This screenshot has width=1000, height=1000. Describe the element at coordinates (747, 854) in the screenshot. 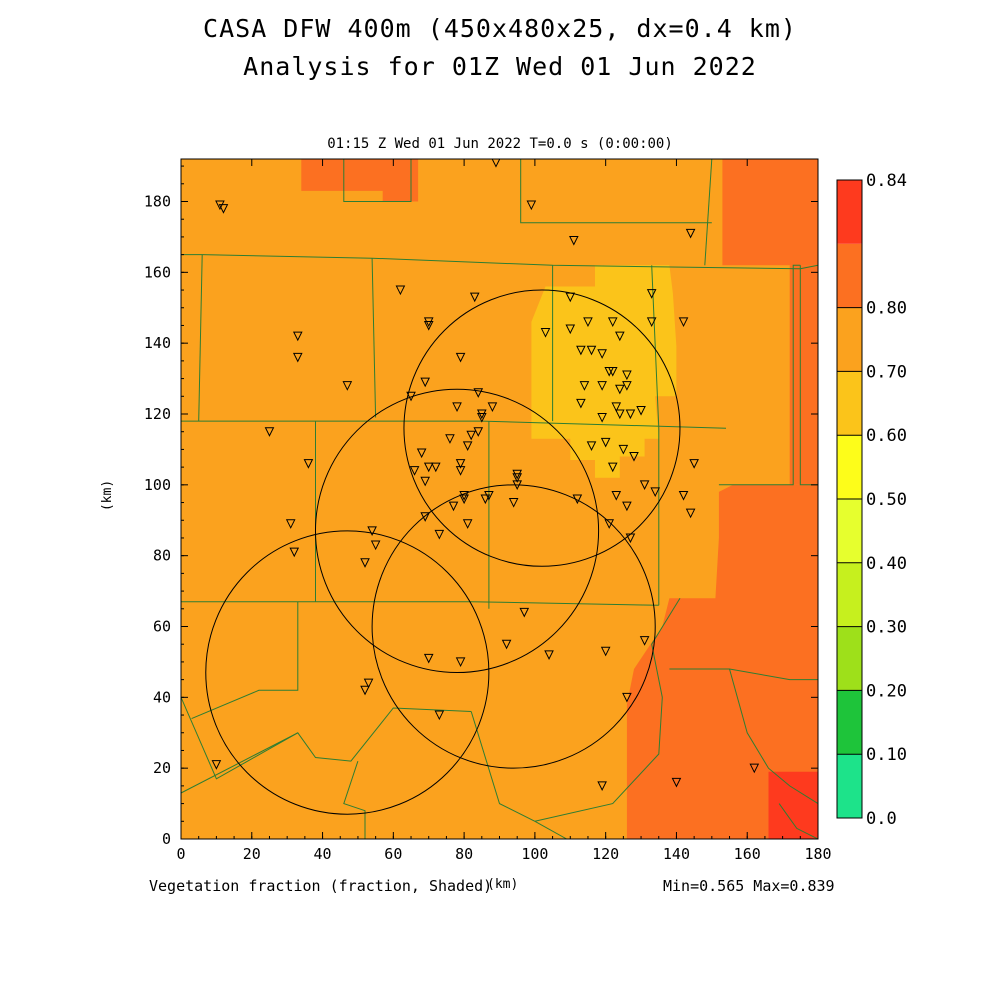

I see `x-tick-label-8: 160` at that location.